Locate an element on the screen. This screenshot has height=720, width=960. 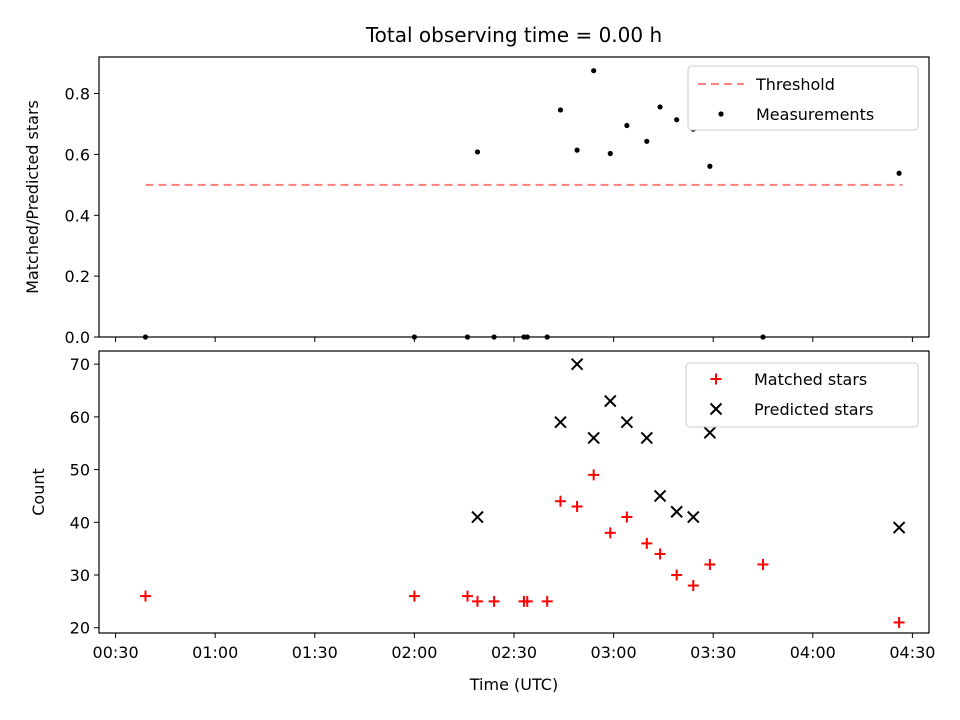
legend-measurements-label: Measurements is located at coordinates (815, 114).